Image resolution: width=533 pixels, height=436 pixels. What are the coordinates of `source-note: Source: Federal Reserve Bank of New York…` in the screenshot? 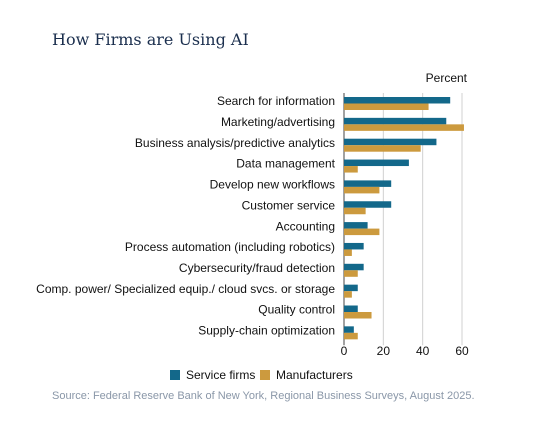 It's located at (263, 396).